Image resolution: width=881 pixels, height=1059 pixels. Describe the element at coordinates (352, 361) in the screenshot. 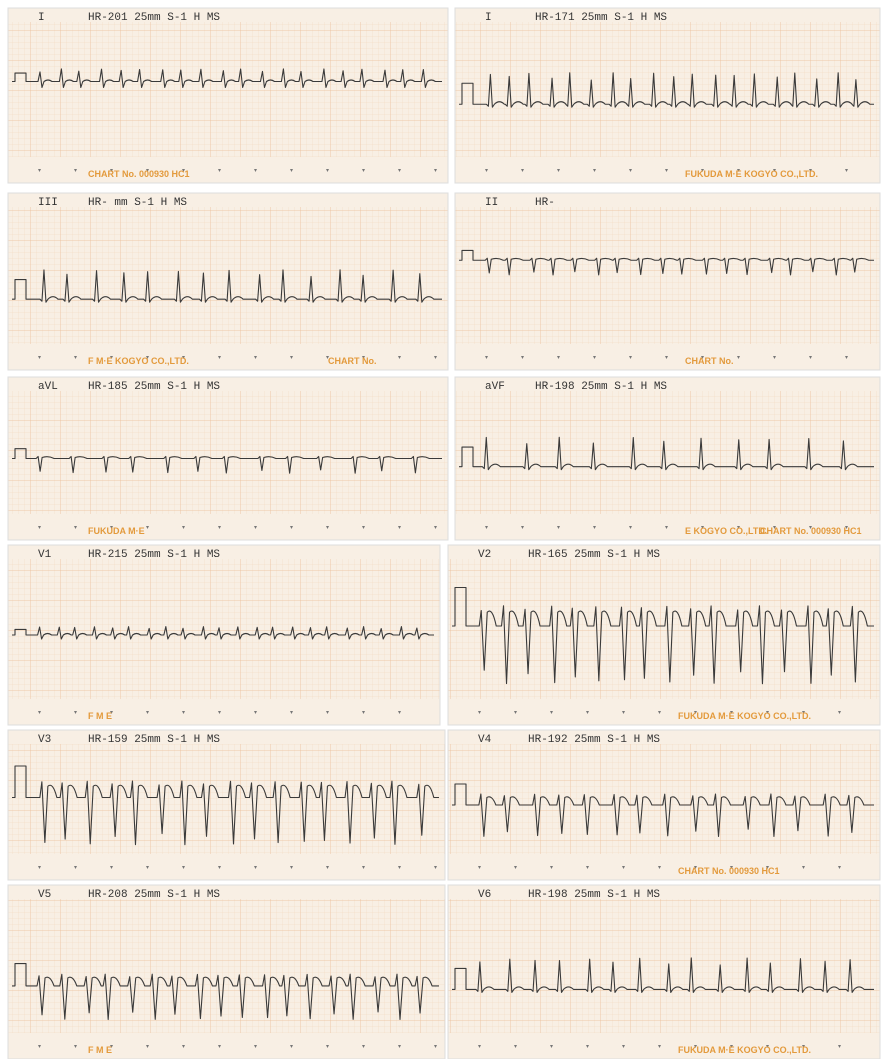

I see `strip-footer: CHART No.` at that location.